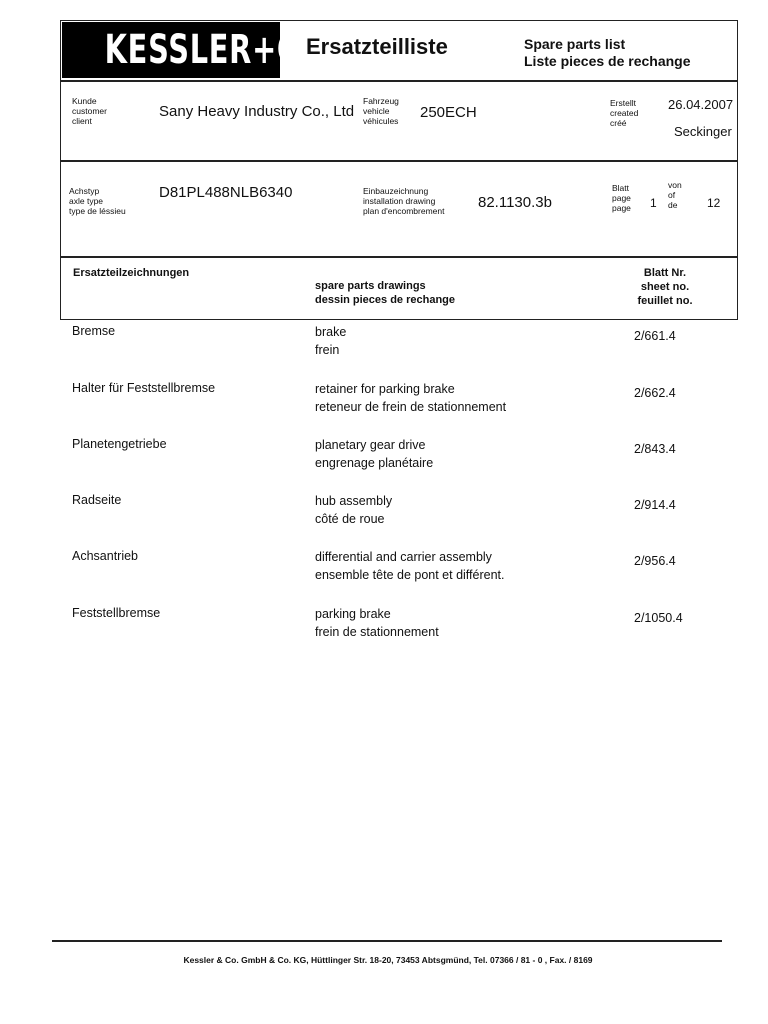 The image size is (768, 1024). What do you see at coordinates (714, 203) in the screenshot?
I see `total-pages: 12` at bounding box center [714, 203].